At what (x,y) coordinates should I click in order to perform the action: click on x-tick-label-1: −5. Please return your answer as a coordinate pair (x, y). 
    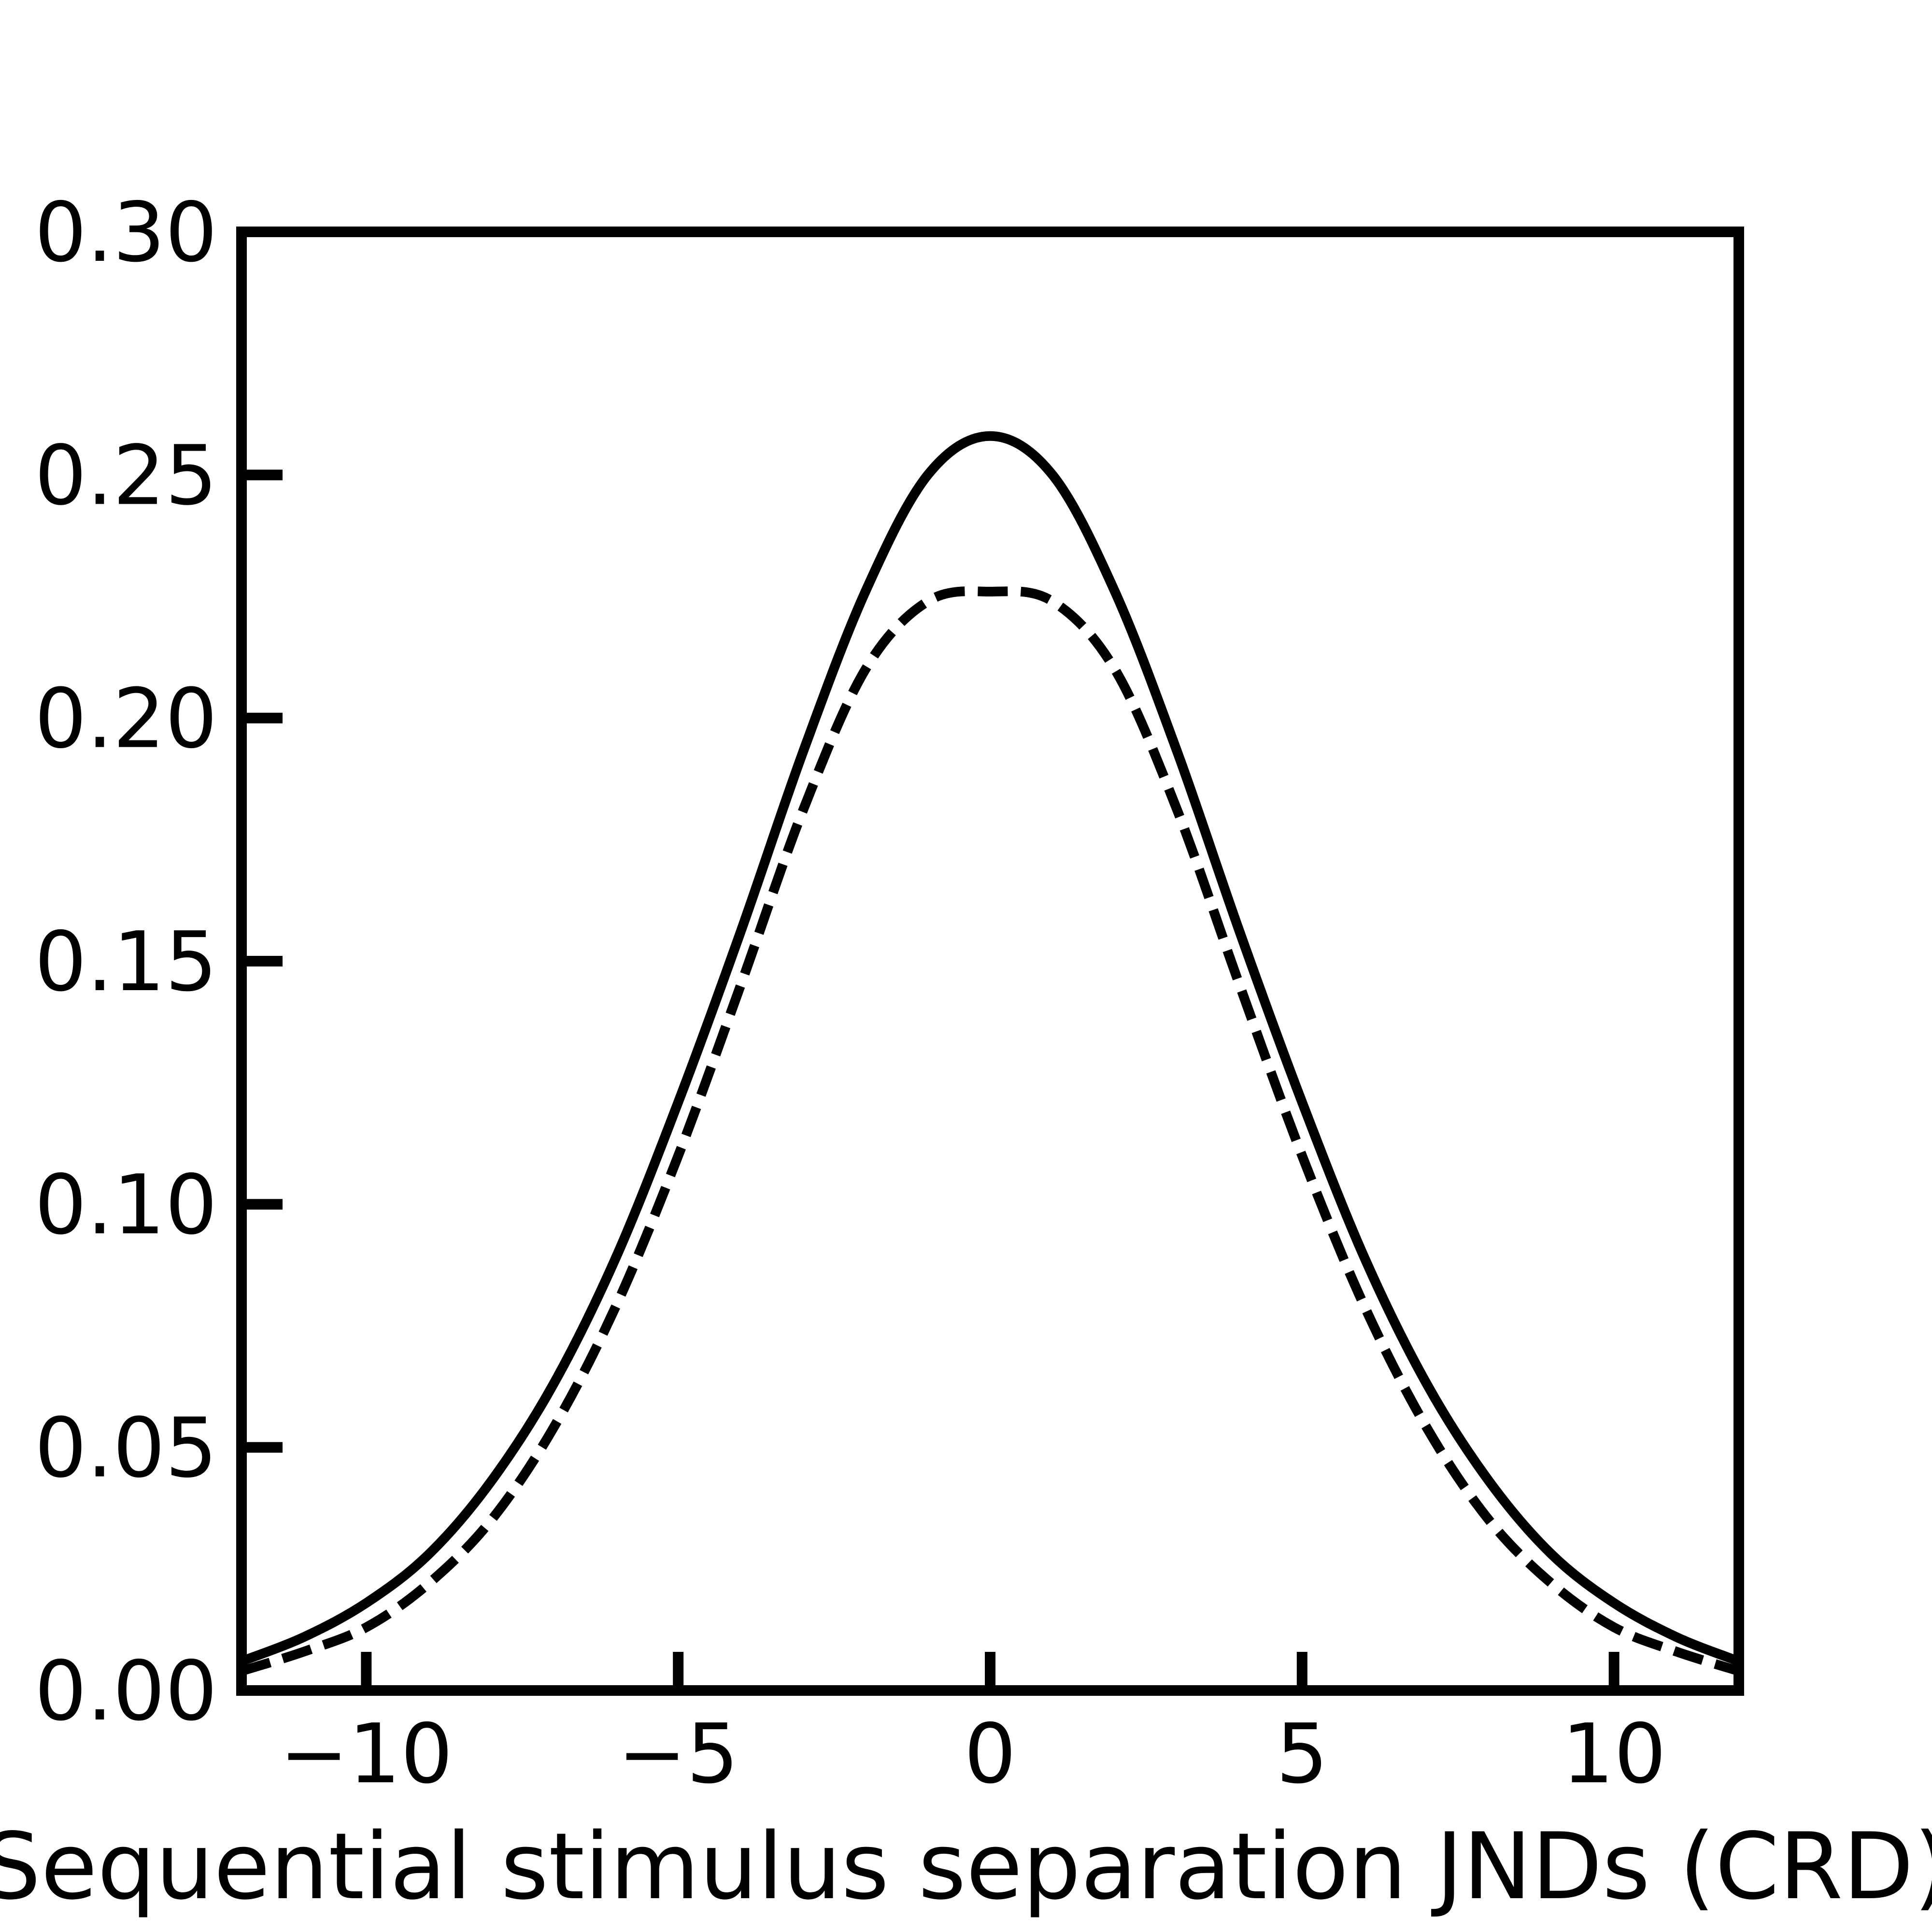
    Looking at the image, I should click on (678, 1754).